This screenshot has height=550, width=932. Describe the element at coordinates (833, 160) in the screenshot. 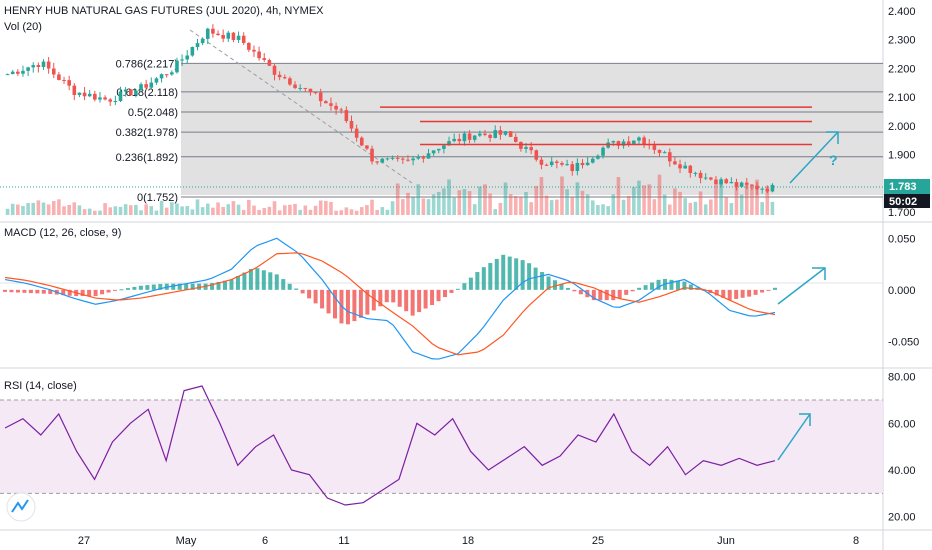

I see `question-mark-annotation: ?` at that location.